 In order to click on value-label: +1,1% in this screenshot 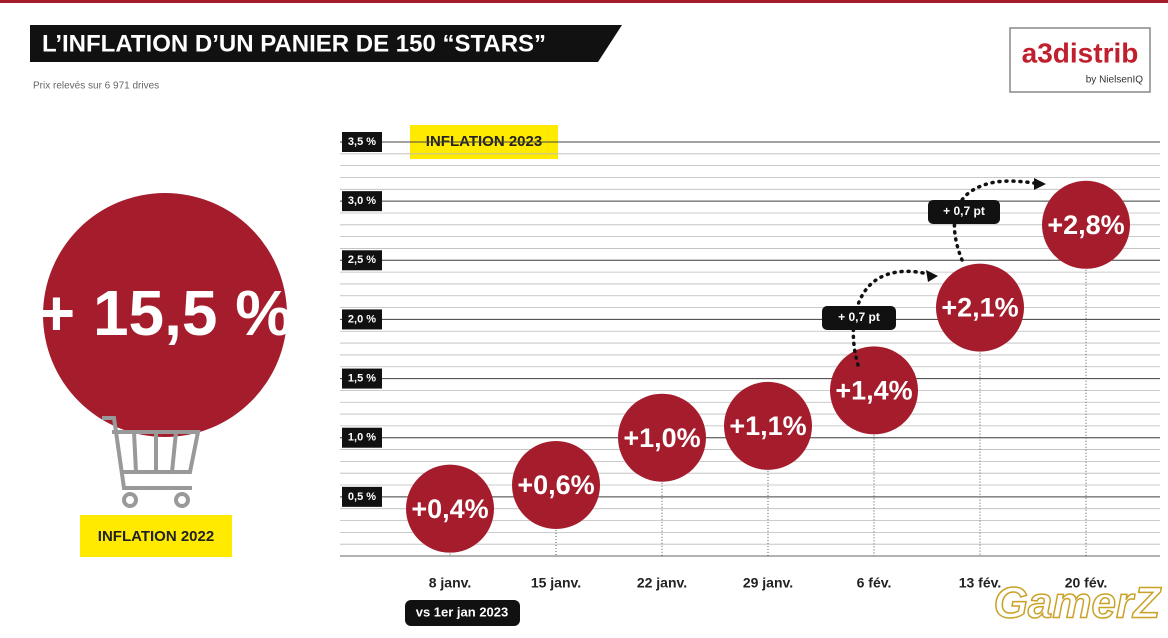, I will do `click(767, 426)`.